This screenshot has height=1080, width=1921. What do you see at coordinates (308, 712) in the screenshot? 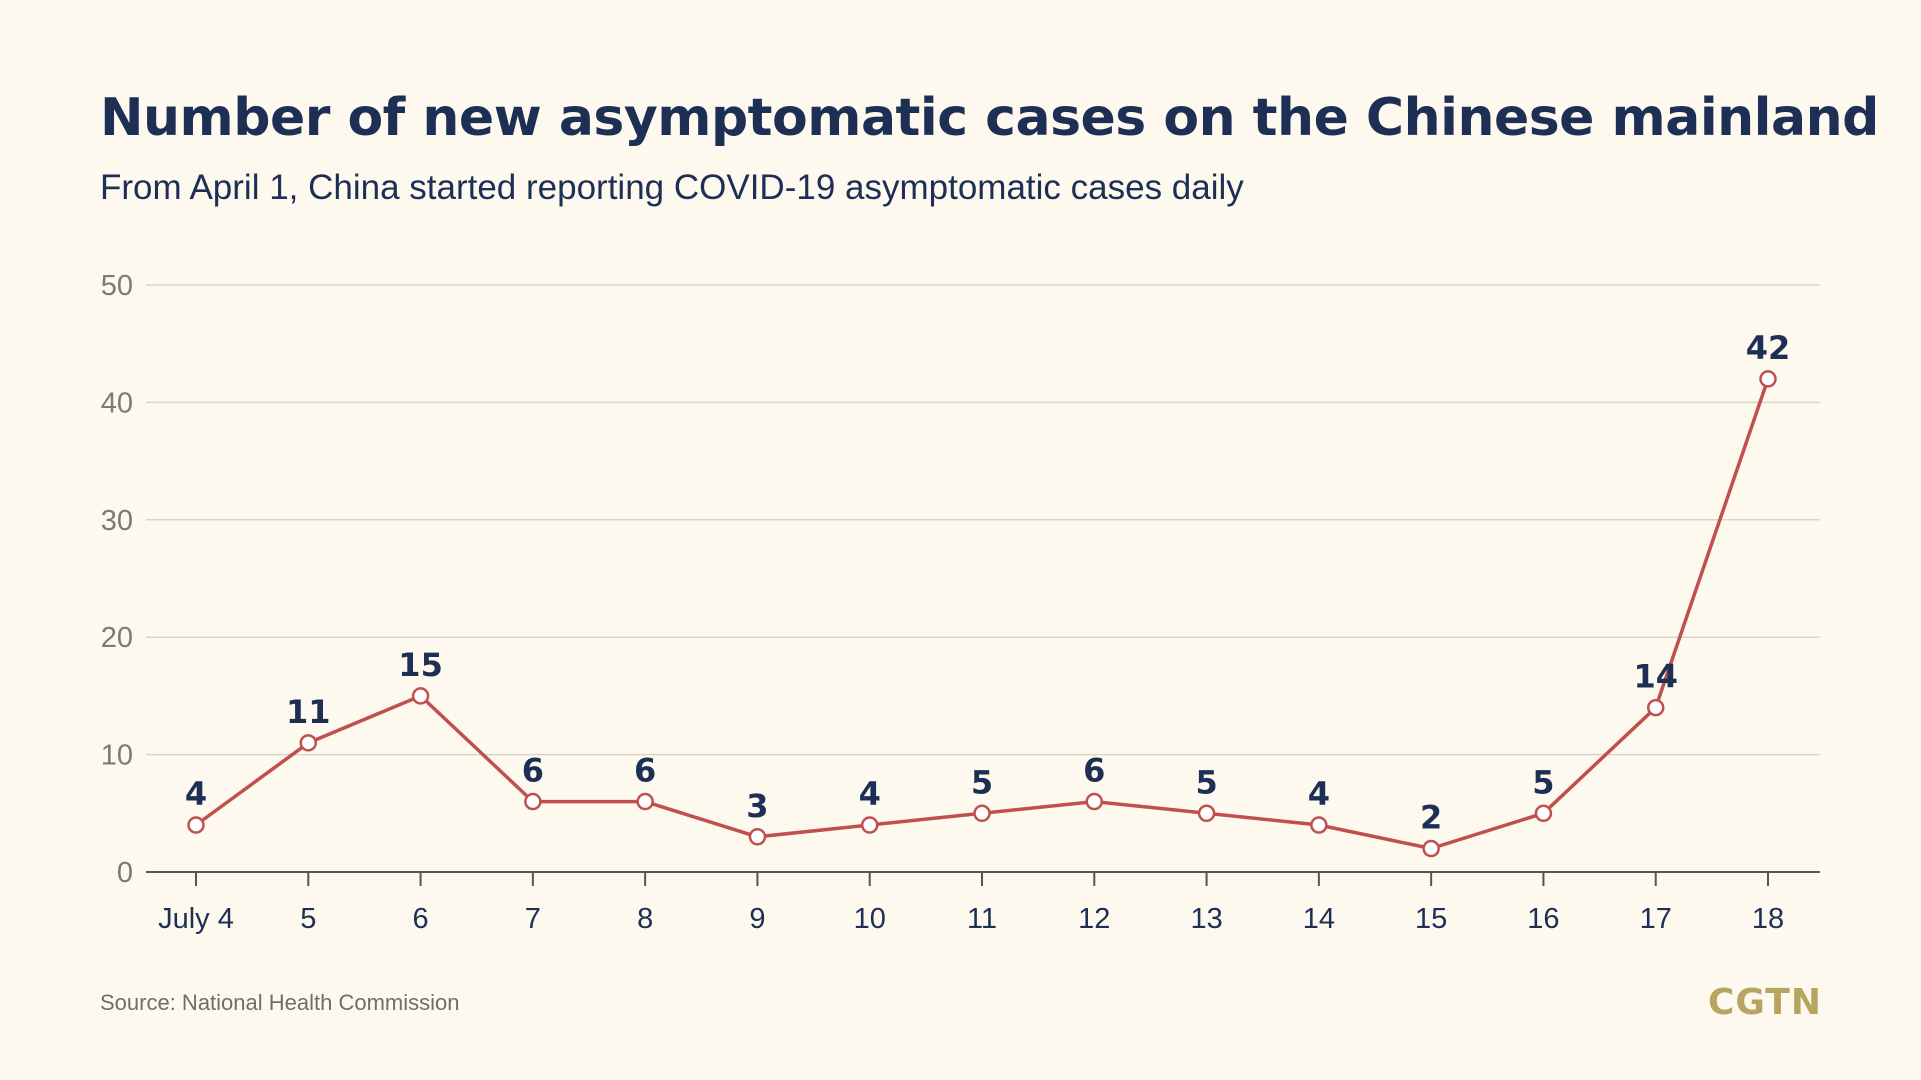
I see `data-label: 11` at bounding box center [308, 712].